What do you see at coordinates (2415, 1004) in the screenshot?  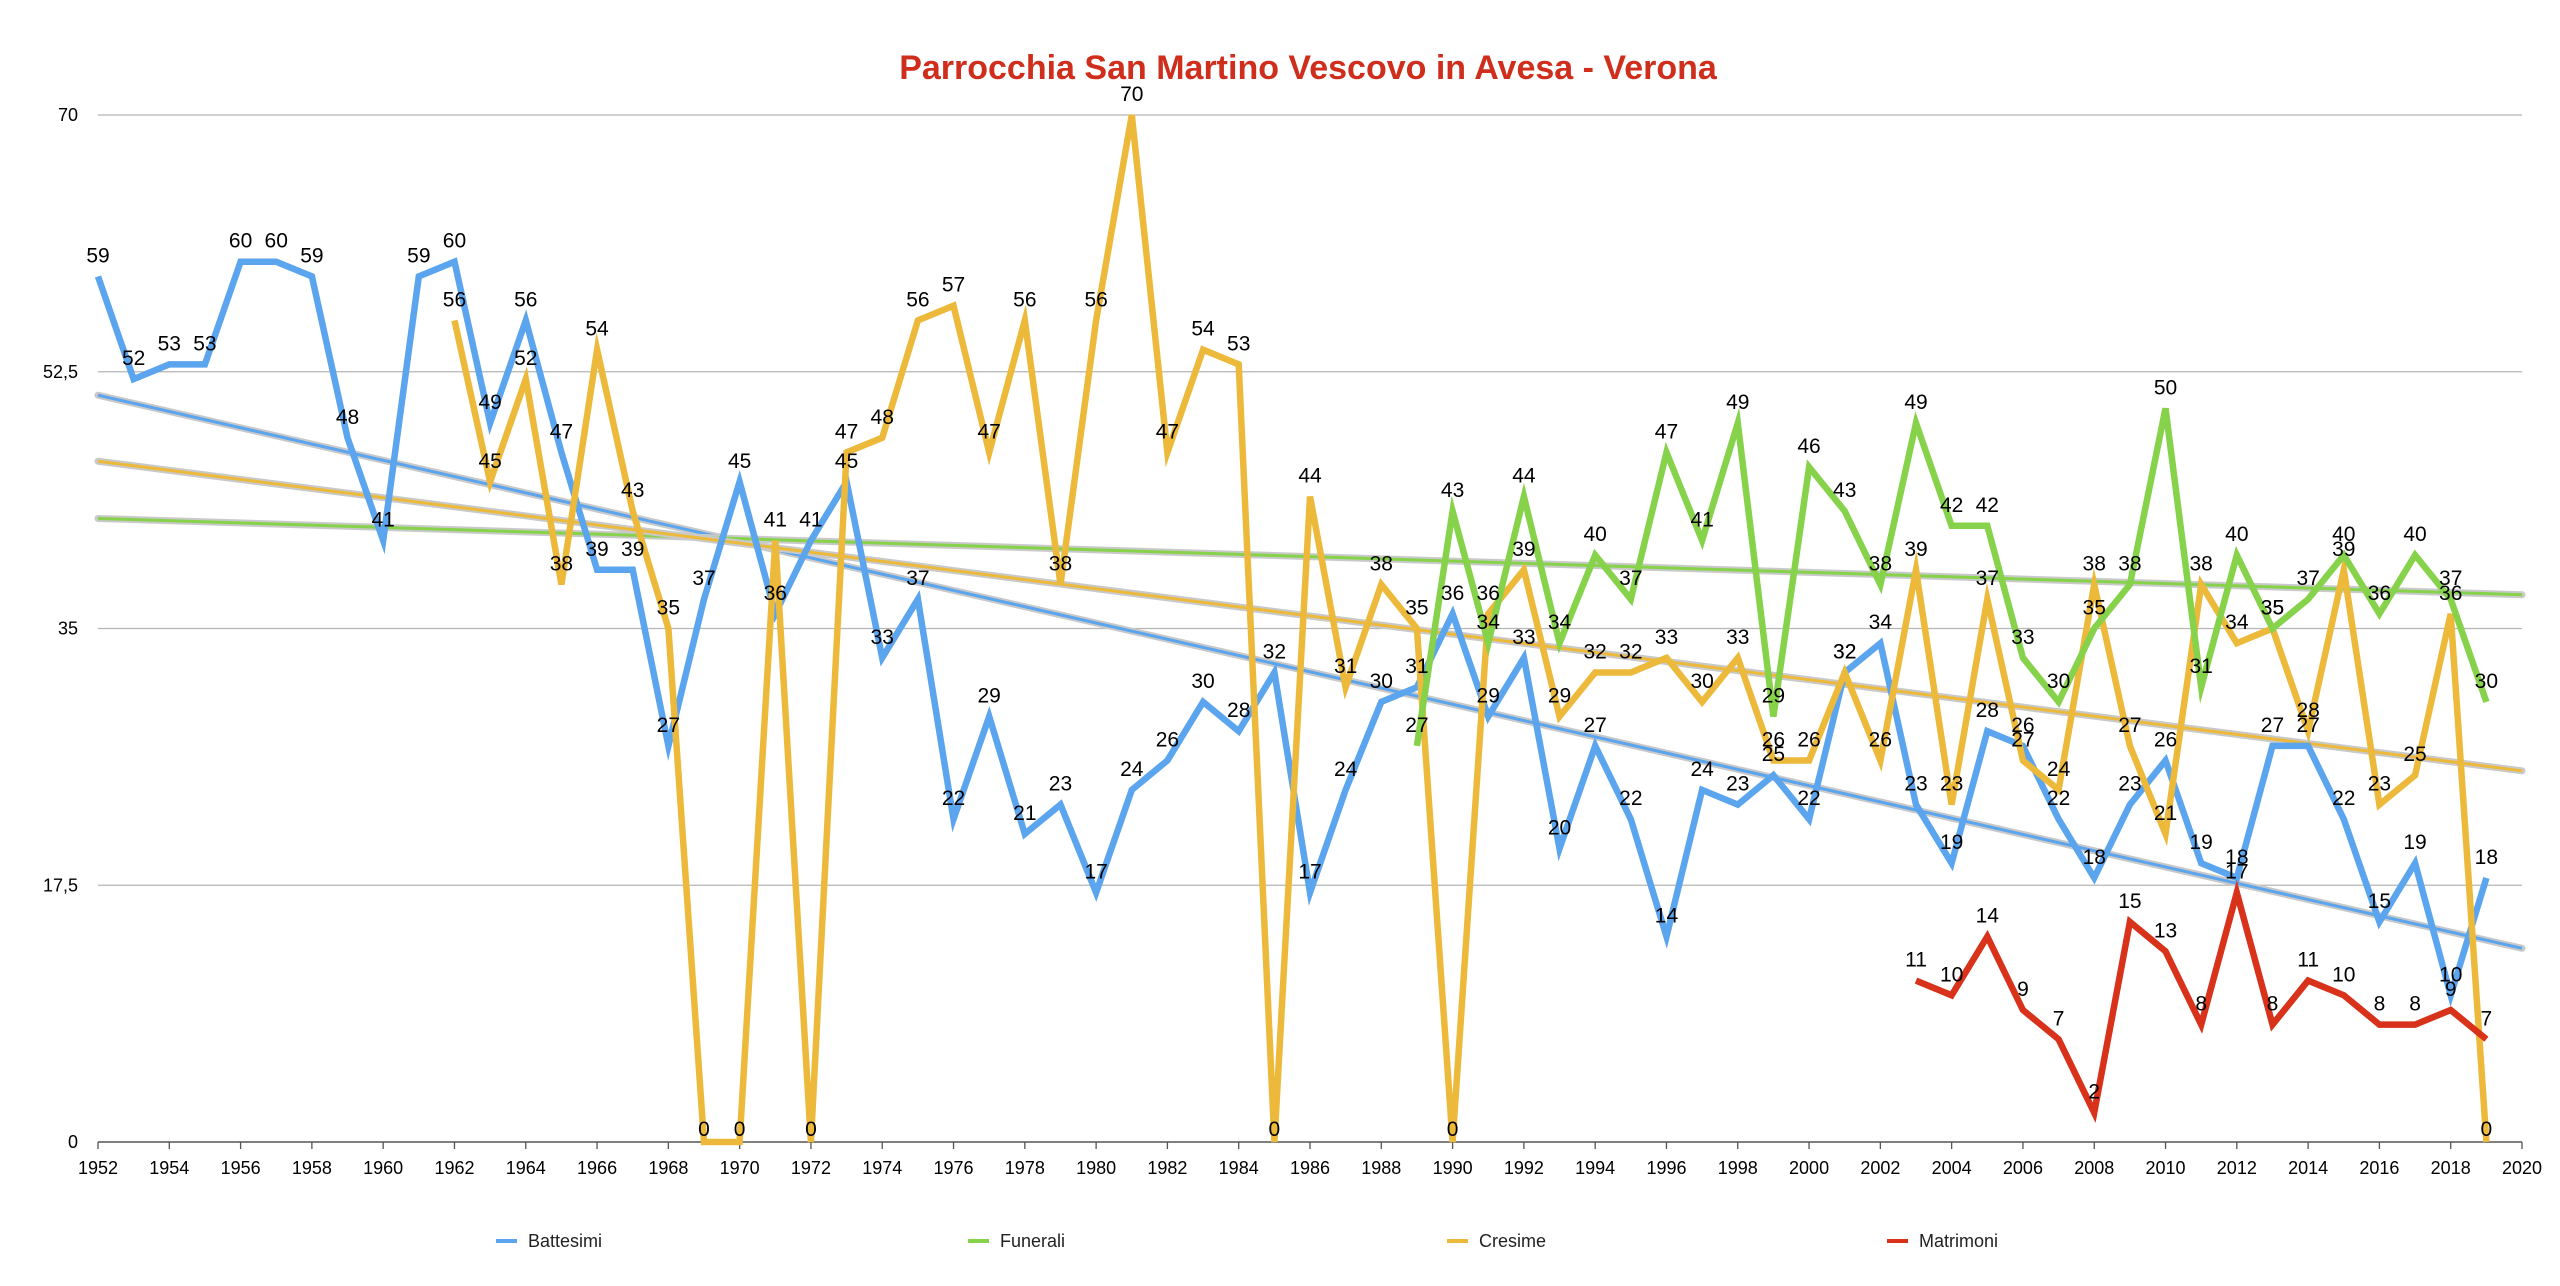 I see `data-label: 8` at bounding box center [2415, 1004].